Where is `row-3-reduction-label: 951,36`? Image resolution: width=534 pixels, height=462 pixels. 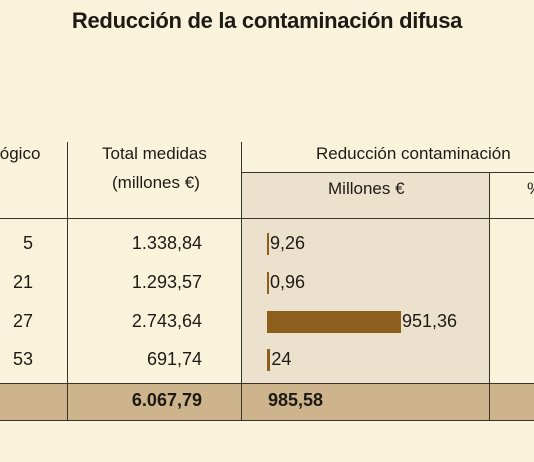
row-3-reduction-label: 951,36 is located at coordinates (430, 321).